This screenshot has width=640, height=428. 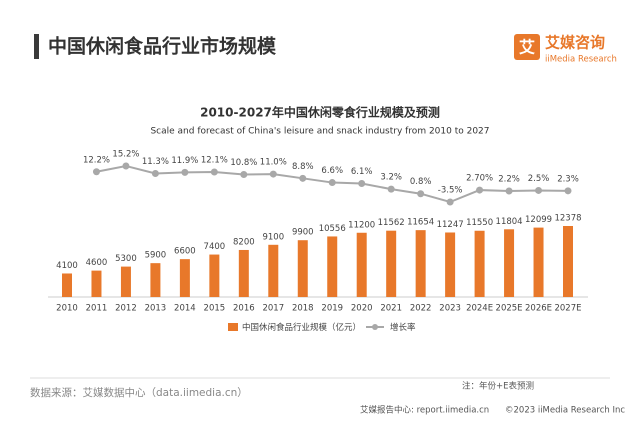 I want to click on growth-label: 2.3%, so click(x=568, y=179).